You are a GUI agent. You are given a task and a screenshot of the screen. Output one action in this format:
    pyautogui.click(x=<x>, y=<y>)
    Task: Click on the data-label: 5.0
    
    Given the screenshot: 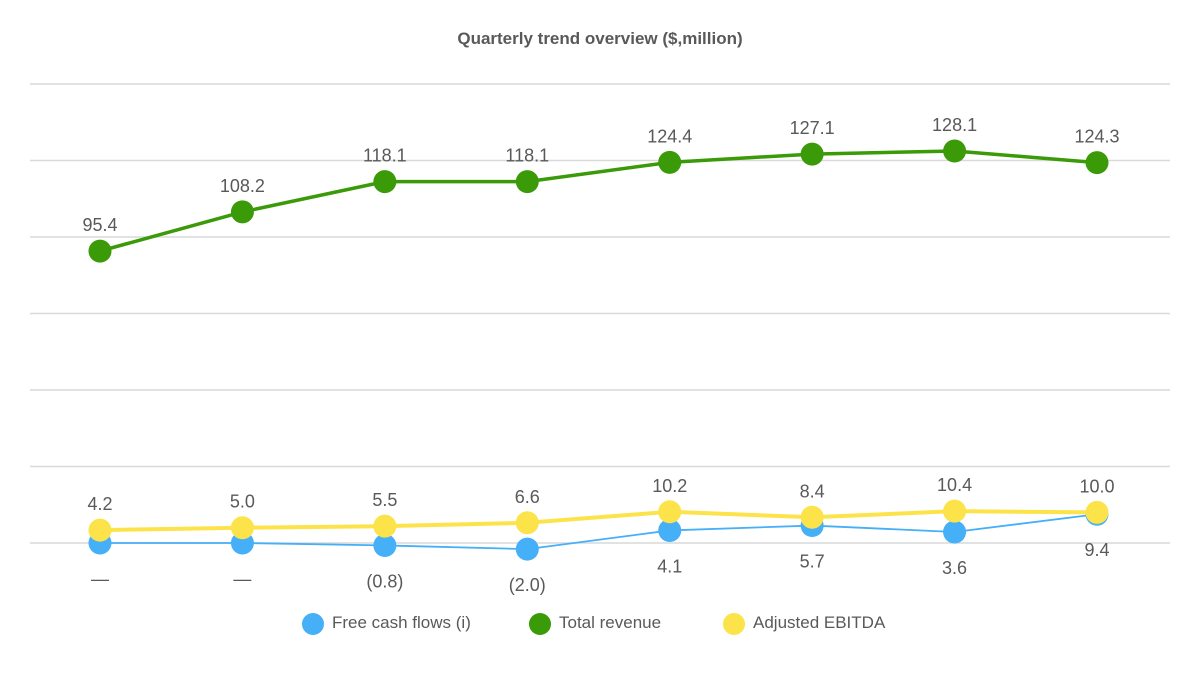 What is the action you would take?
    pyautogui.click(x=242, y=502)
    